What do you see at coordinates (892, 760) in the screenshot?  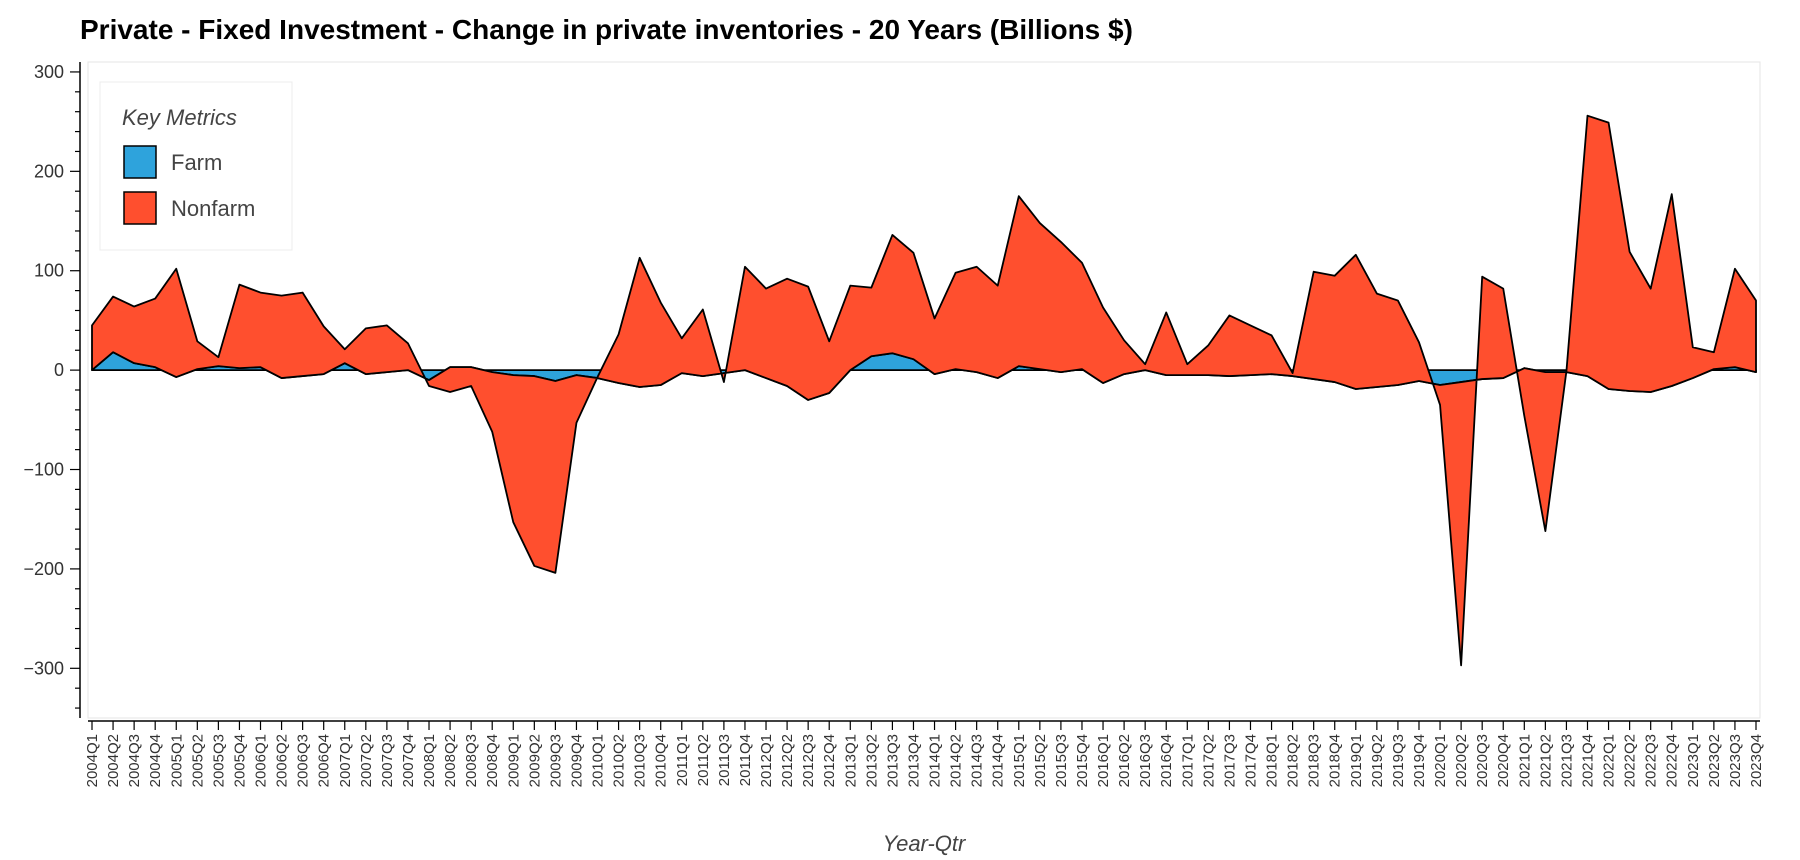 I see `x-tick-label: 2013Q3` at bounding box center [892, 760].